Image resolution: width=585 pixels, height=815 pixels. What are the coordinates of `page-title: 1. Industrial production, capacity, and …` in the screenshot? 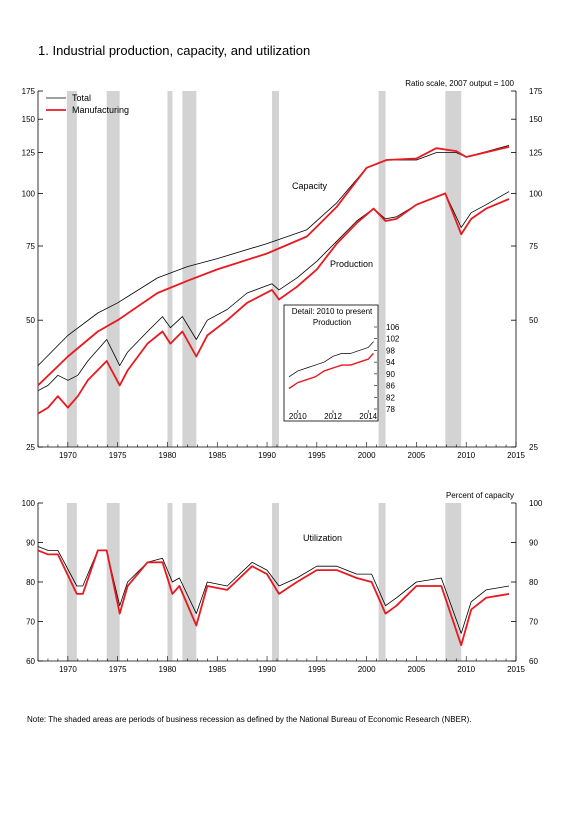 It's located at (174, 50).